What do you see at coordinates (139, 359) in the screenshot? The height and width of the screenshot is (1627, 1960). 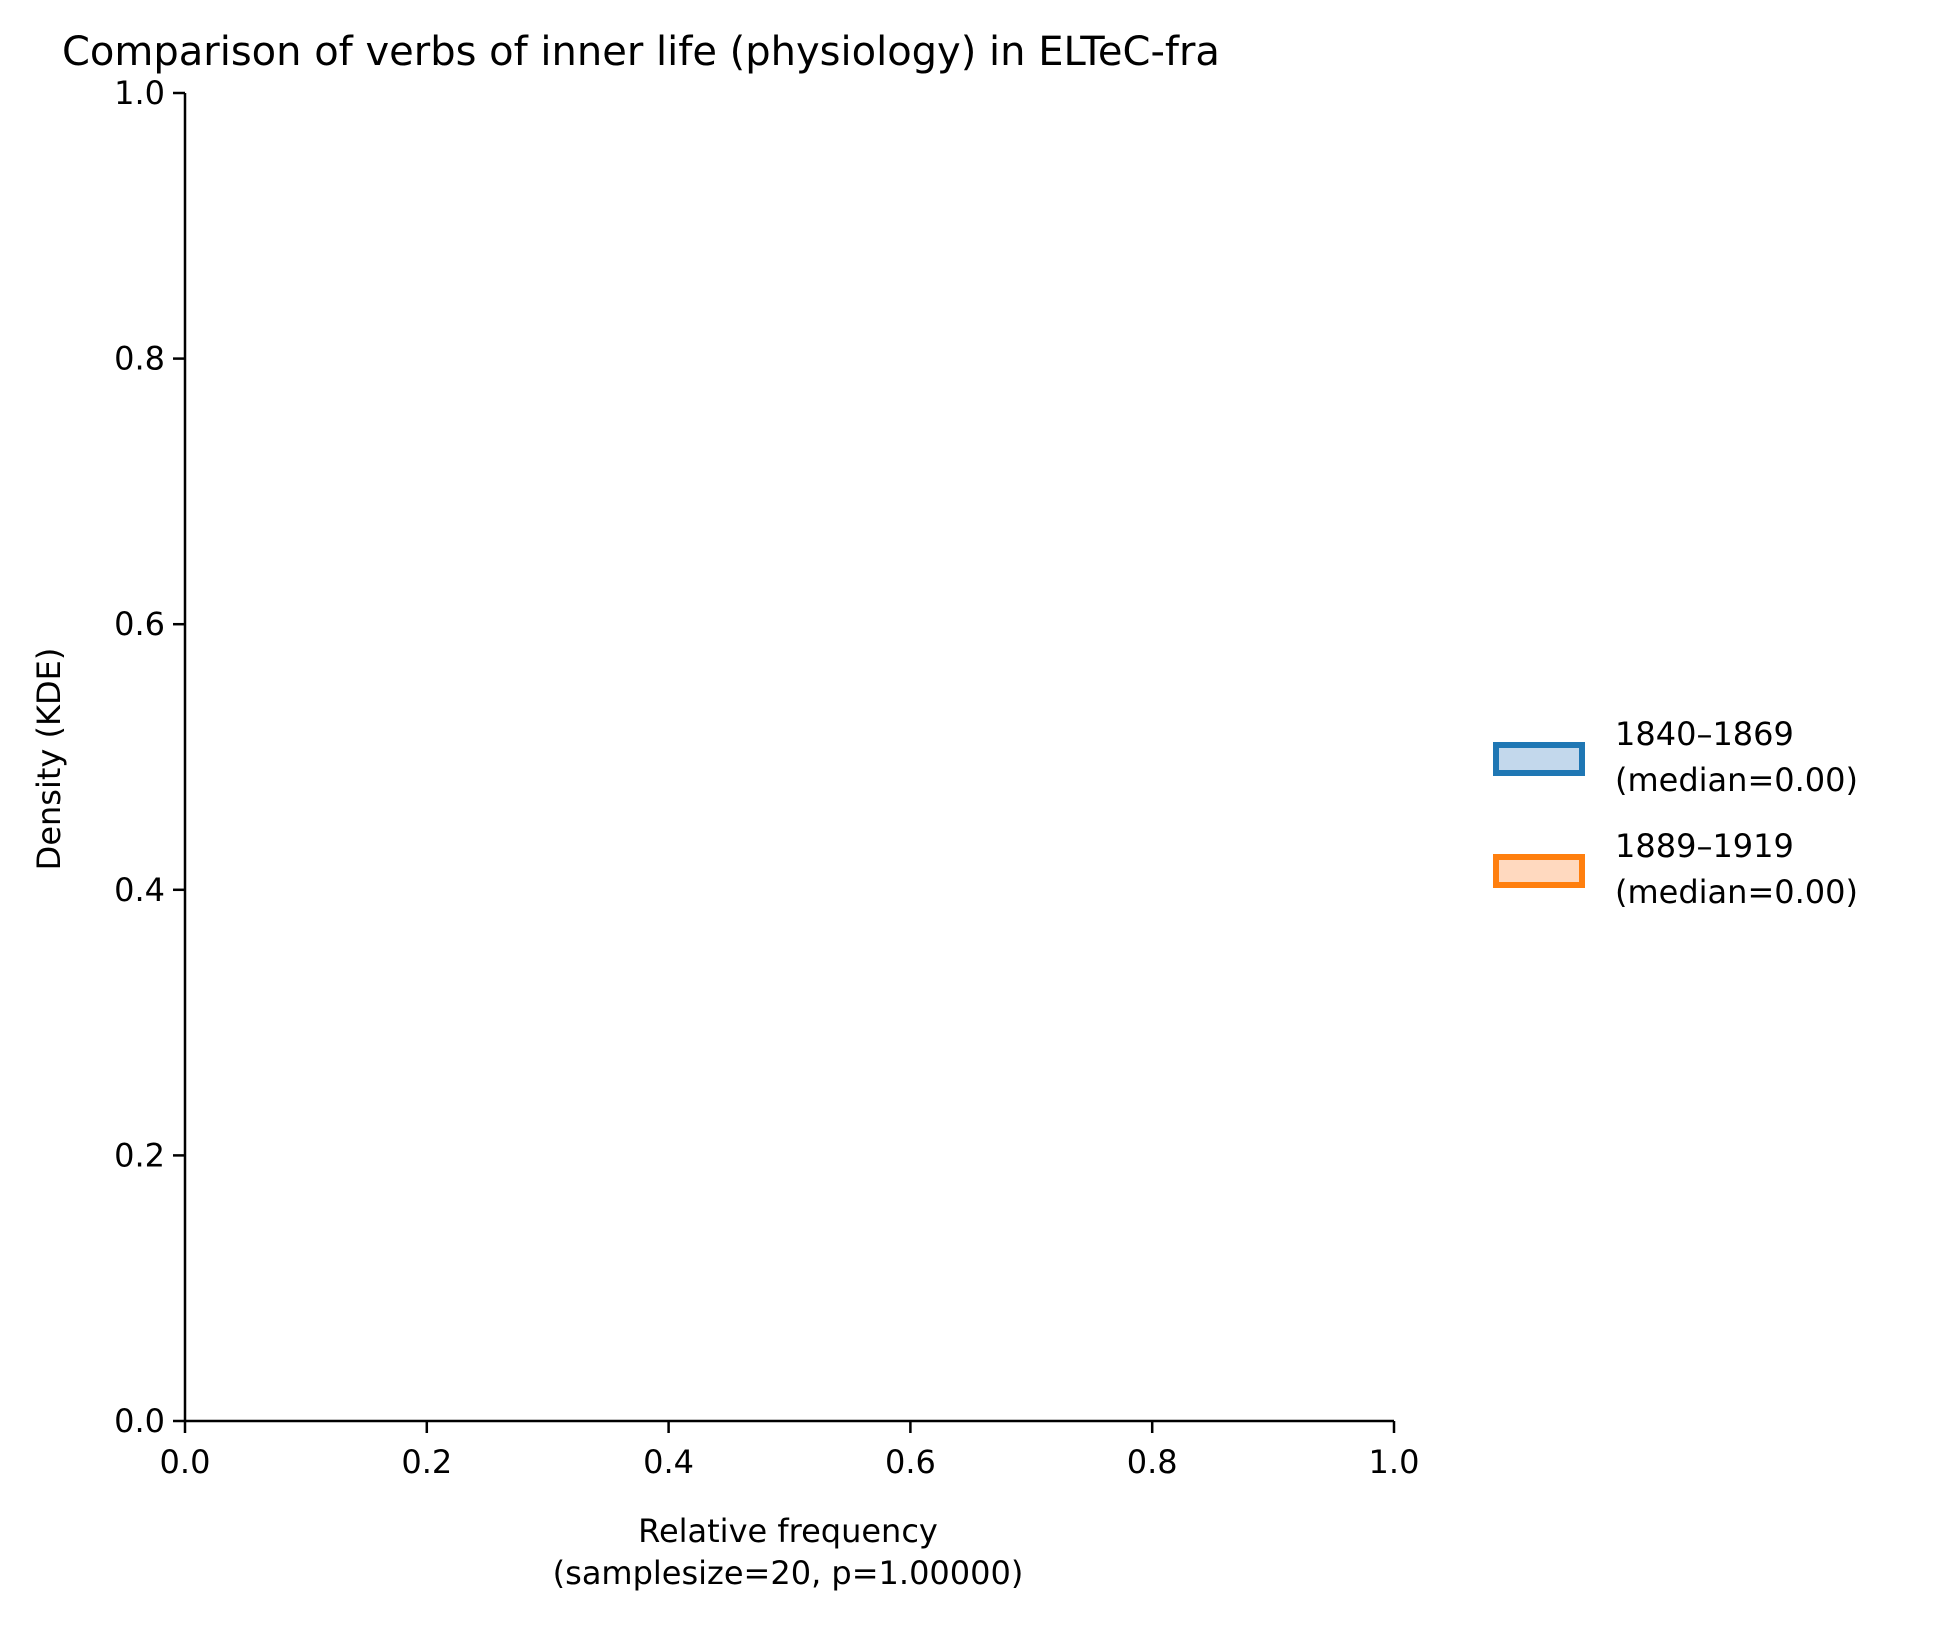 I see `y-tick-label: 0.8` at bounding box center [139, 359].